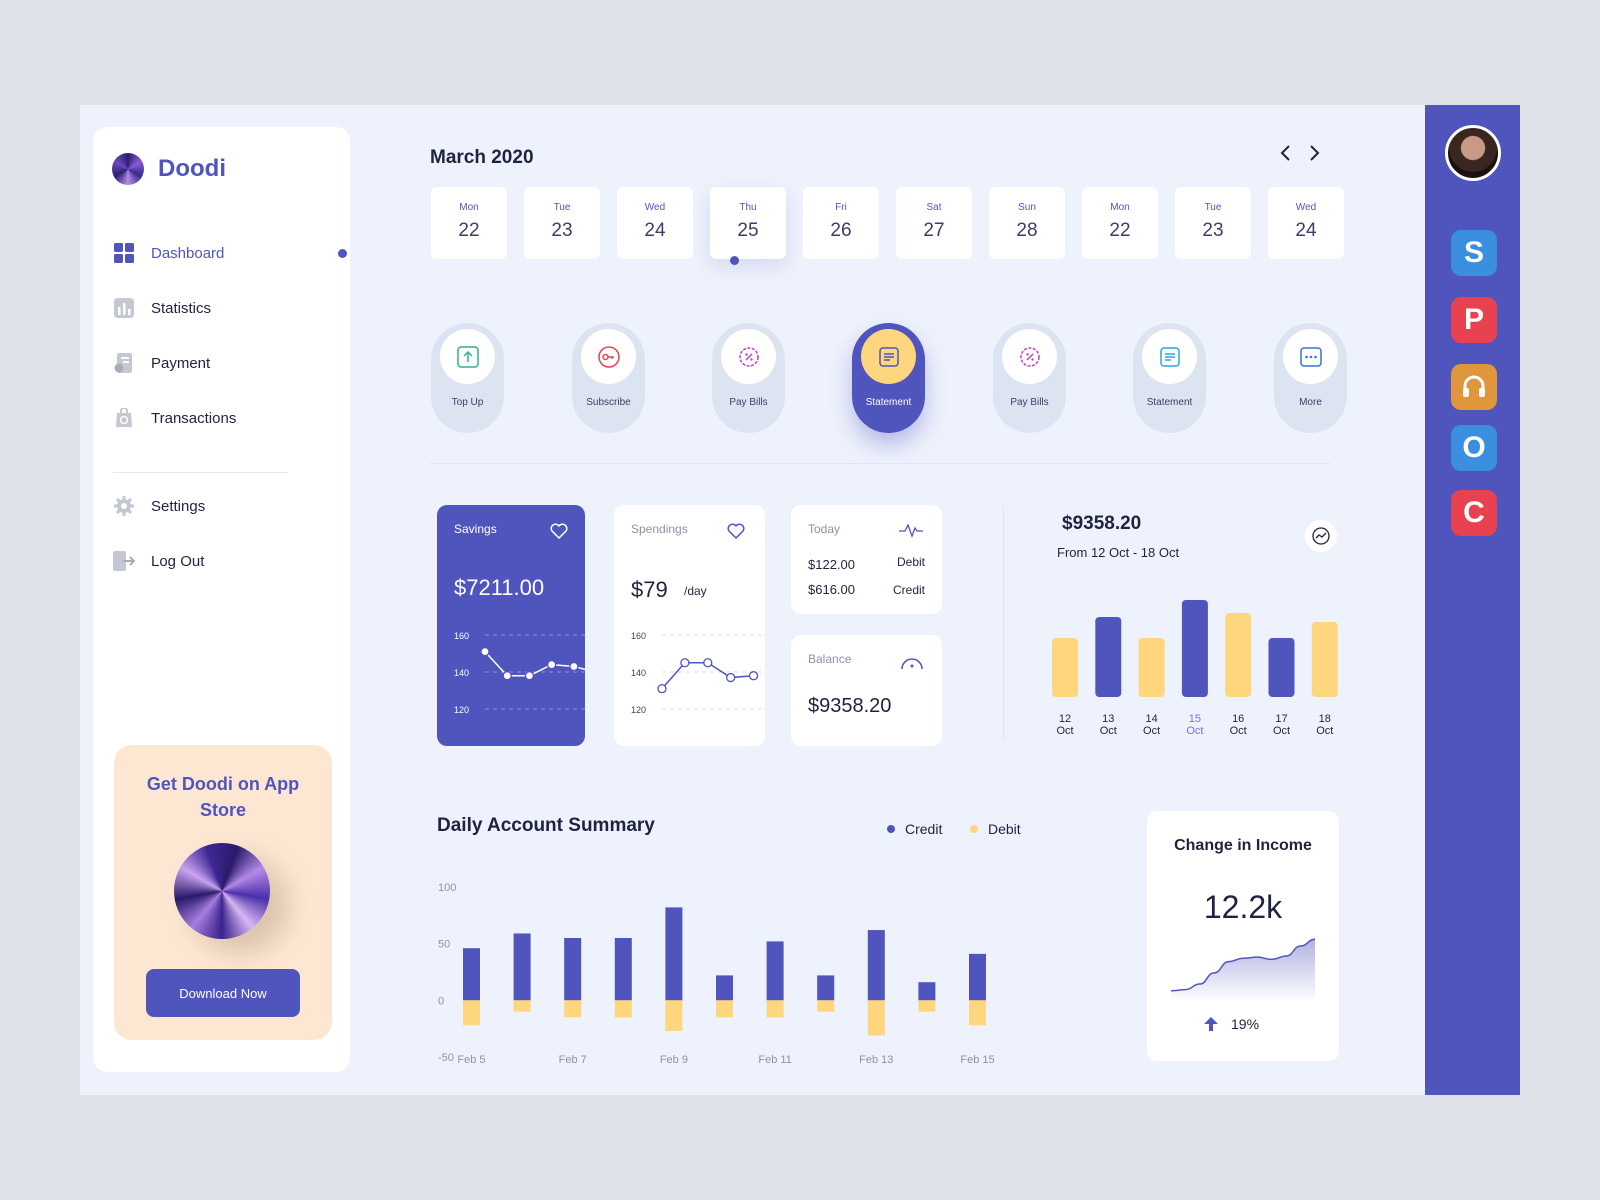  Describe the element at coordinates (1473, 153) in the screenshot. I see `user-avatar` at that location.